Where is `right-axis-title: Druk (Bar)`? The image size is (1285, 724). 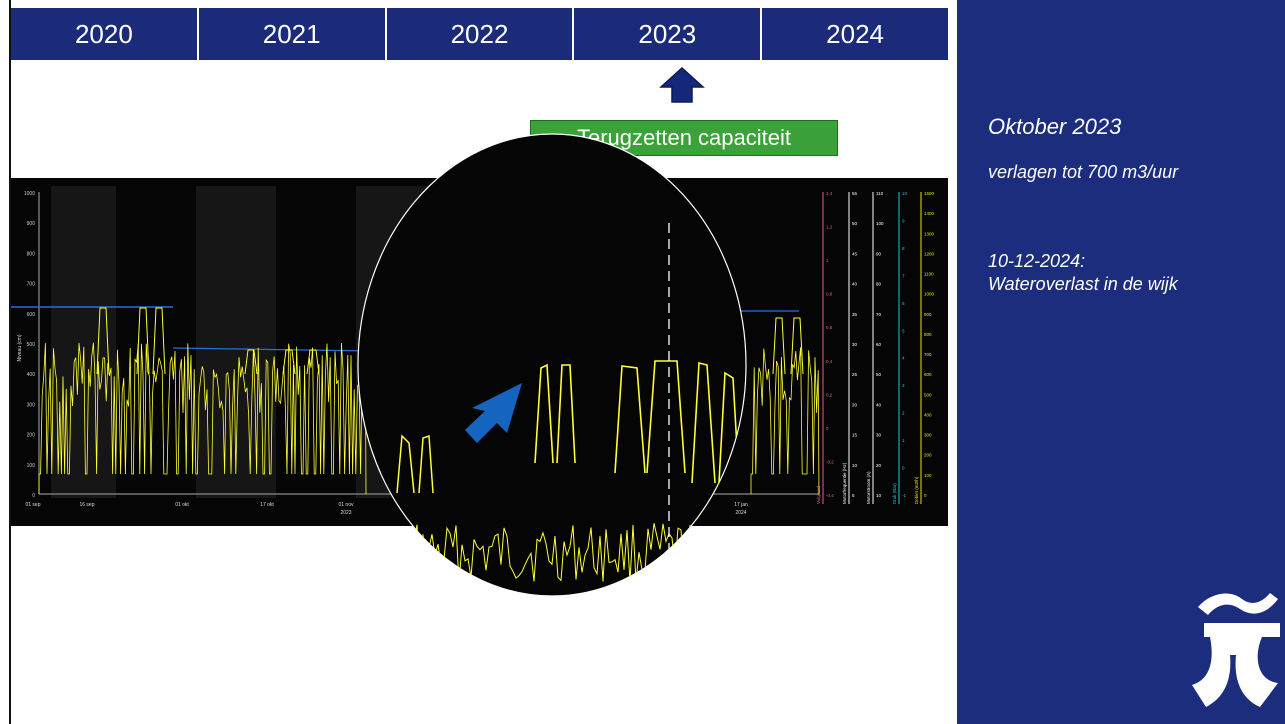
right-axis-title: Druk (Bar) is located at coordinates (894, 493).